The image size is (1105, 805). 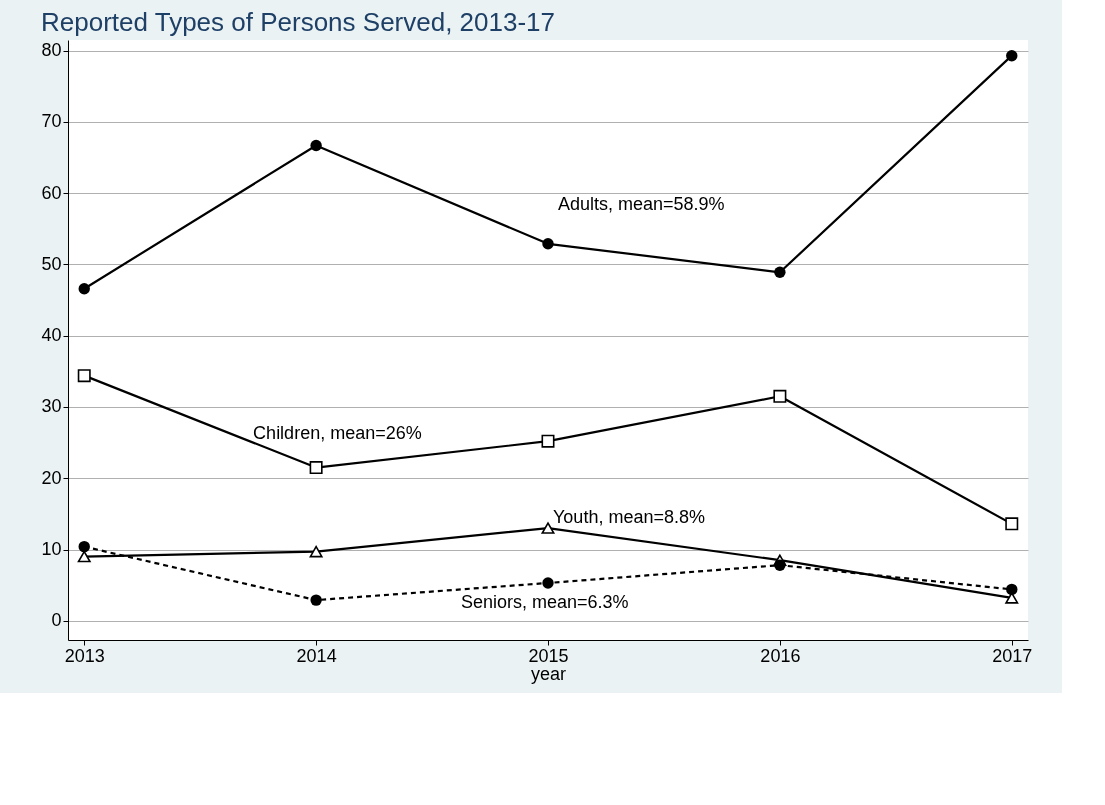 I want to click on y-tick-label: 0, so click(x=56, y=620).